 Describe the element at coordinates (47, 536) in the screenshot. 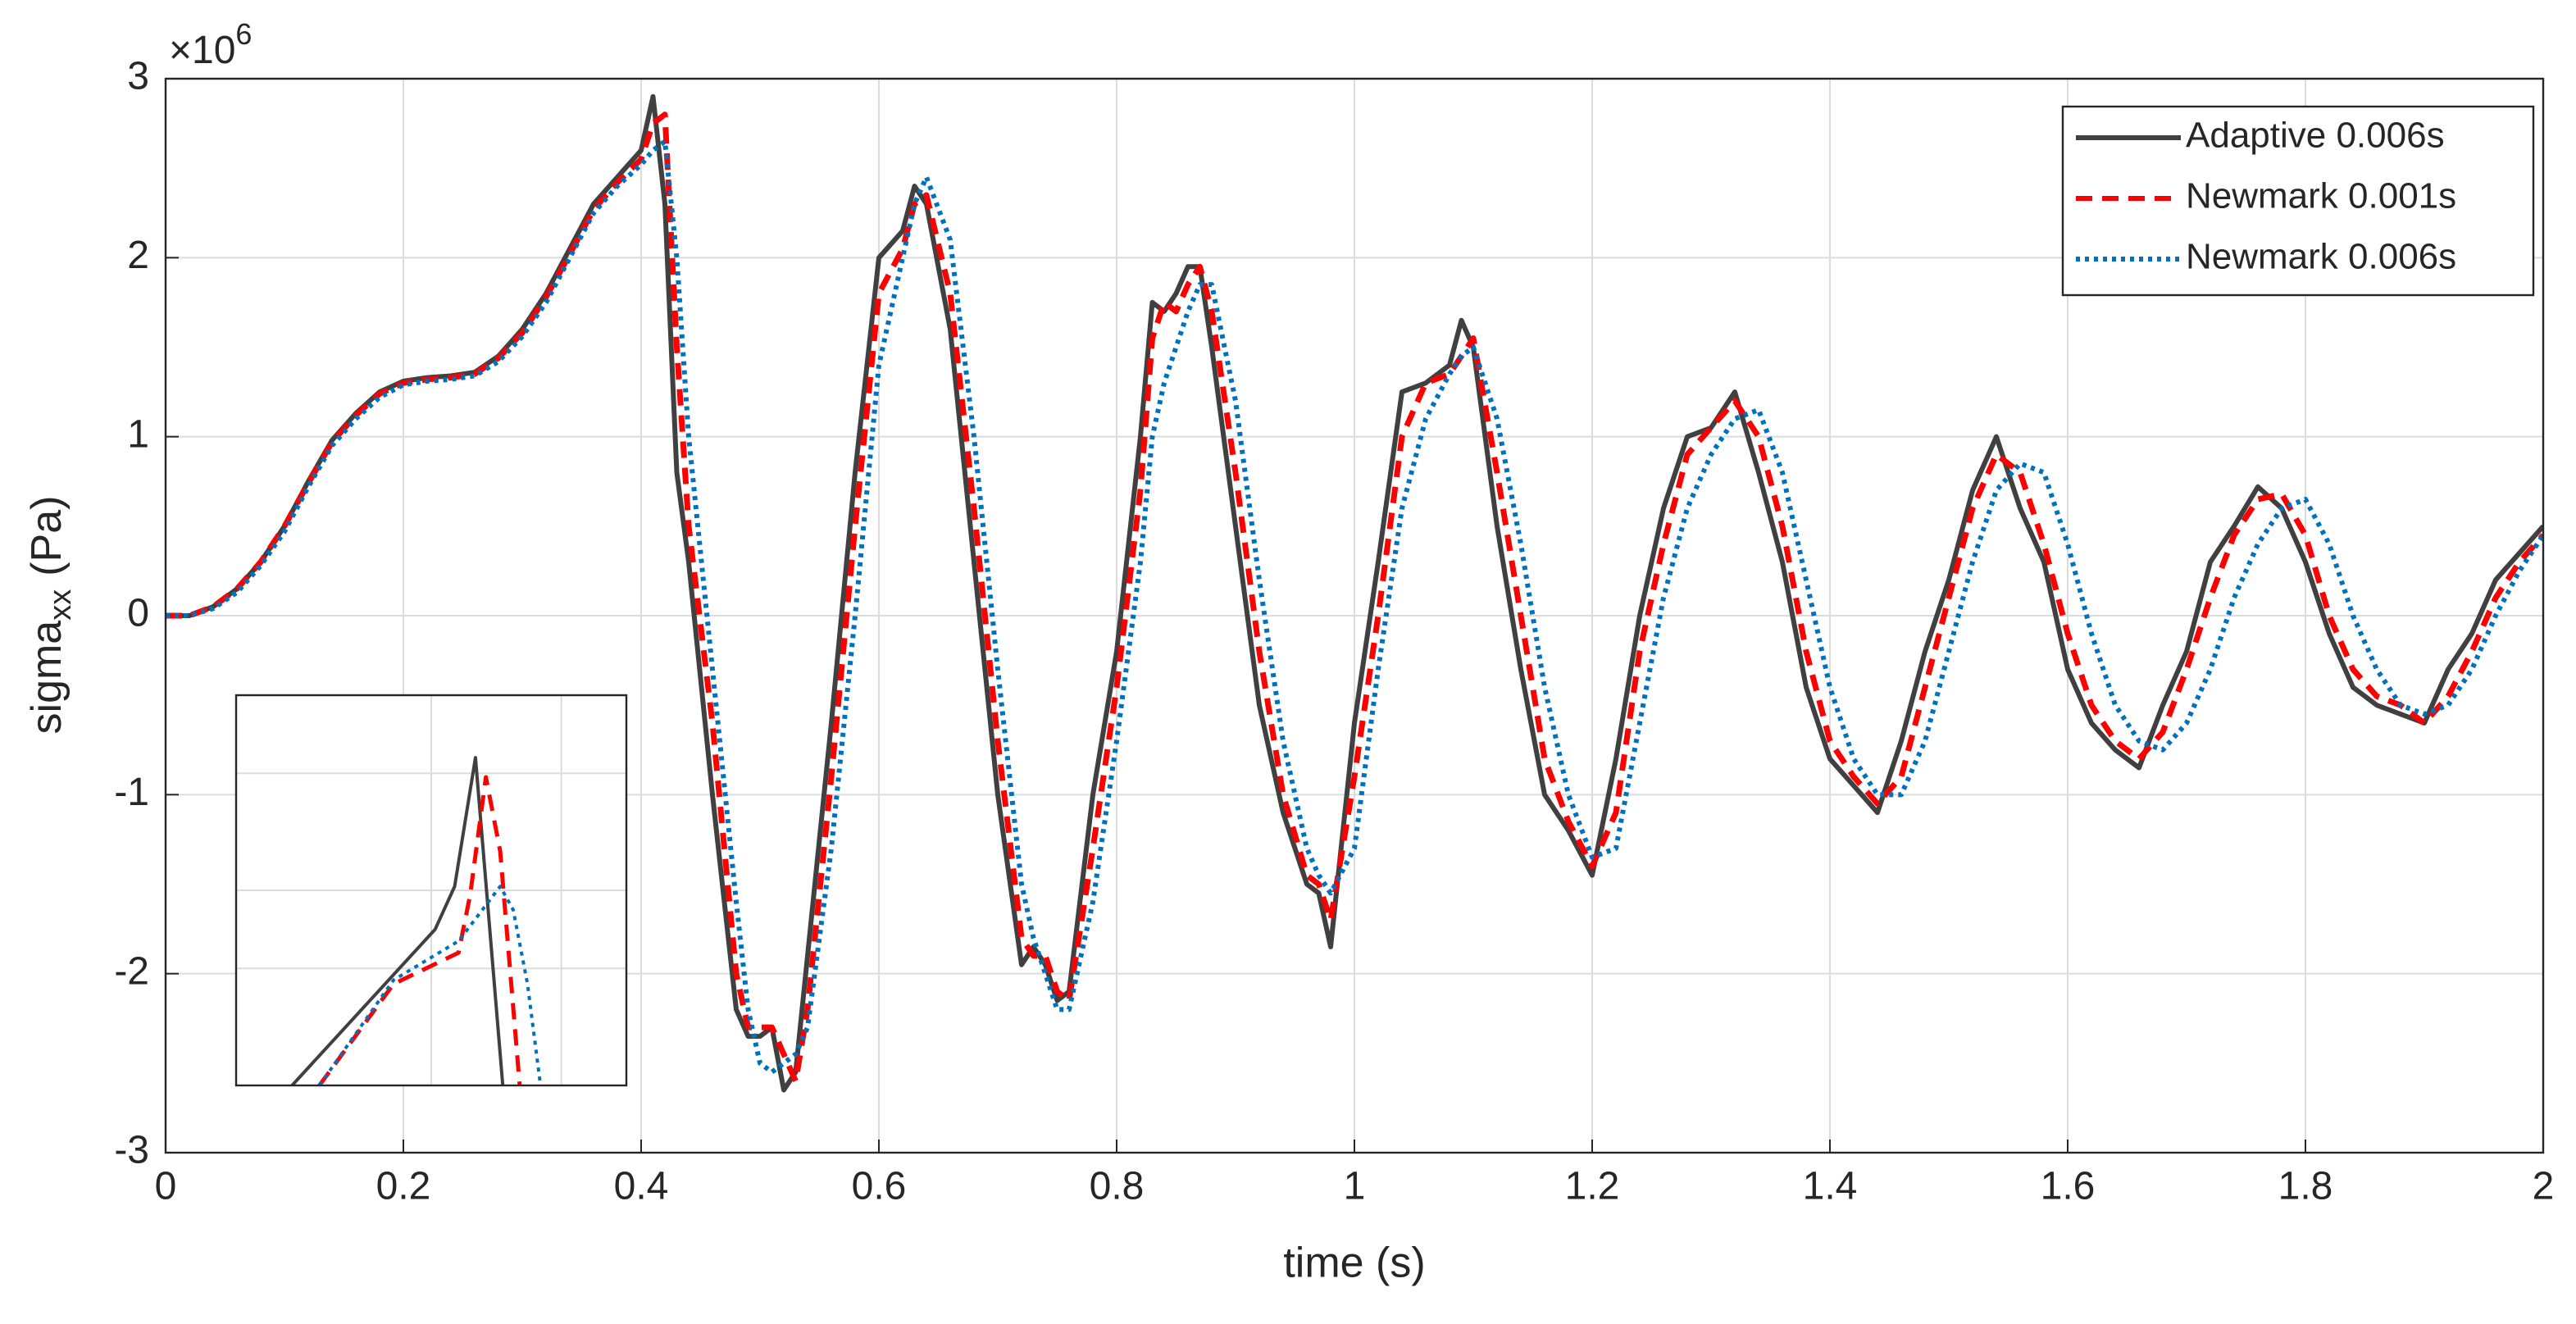

I see `y-label-unit: (Pa)` at that location.